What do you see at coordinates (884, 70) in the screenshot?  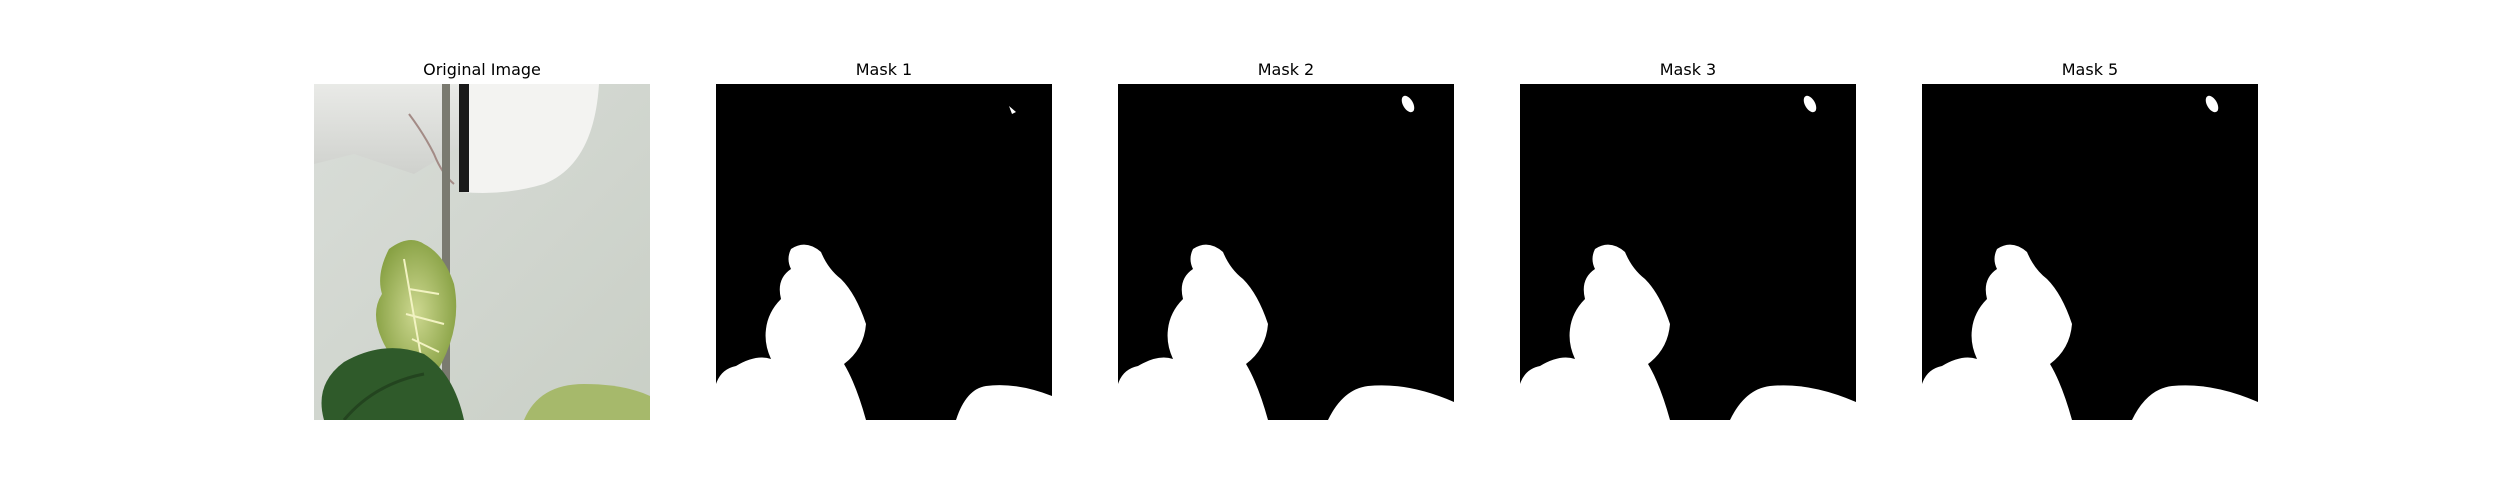 I see `panel-title: Mask 1` at bounding box center [884, 70].